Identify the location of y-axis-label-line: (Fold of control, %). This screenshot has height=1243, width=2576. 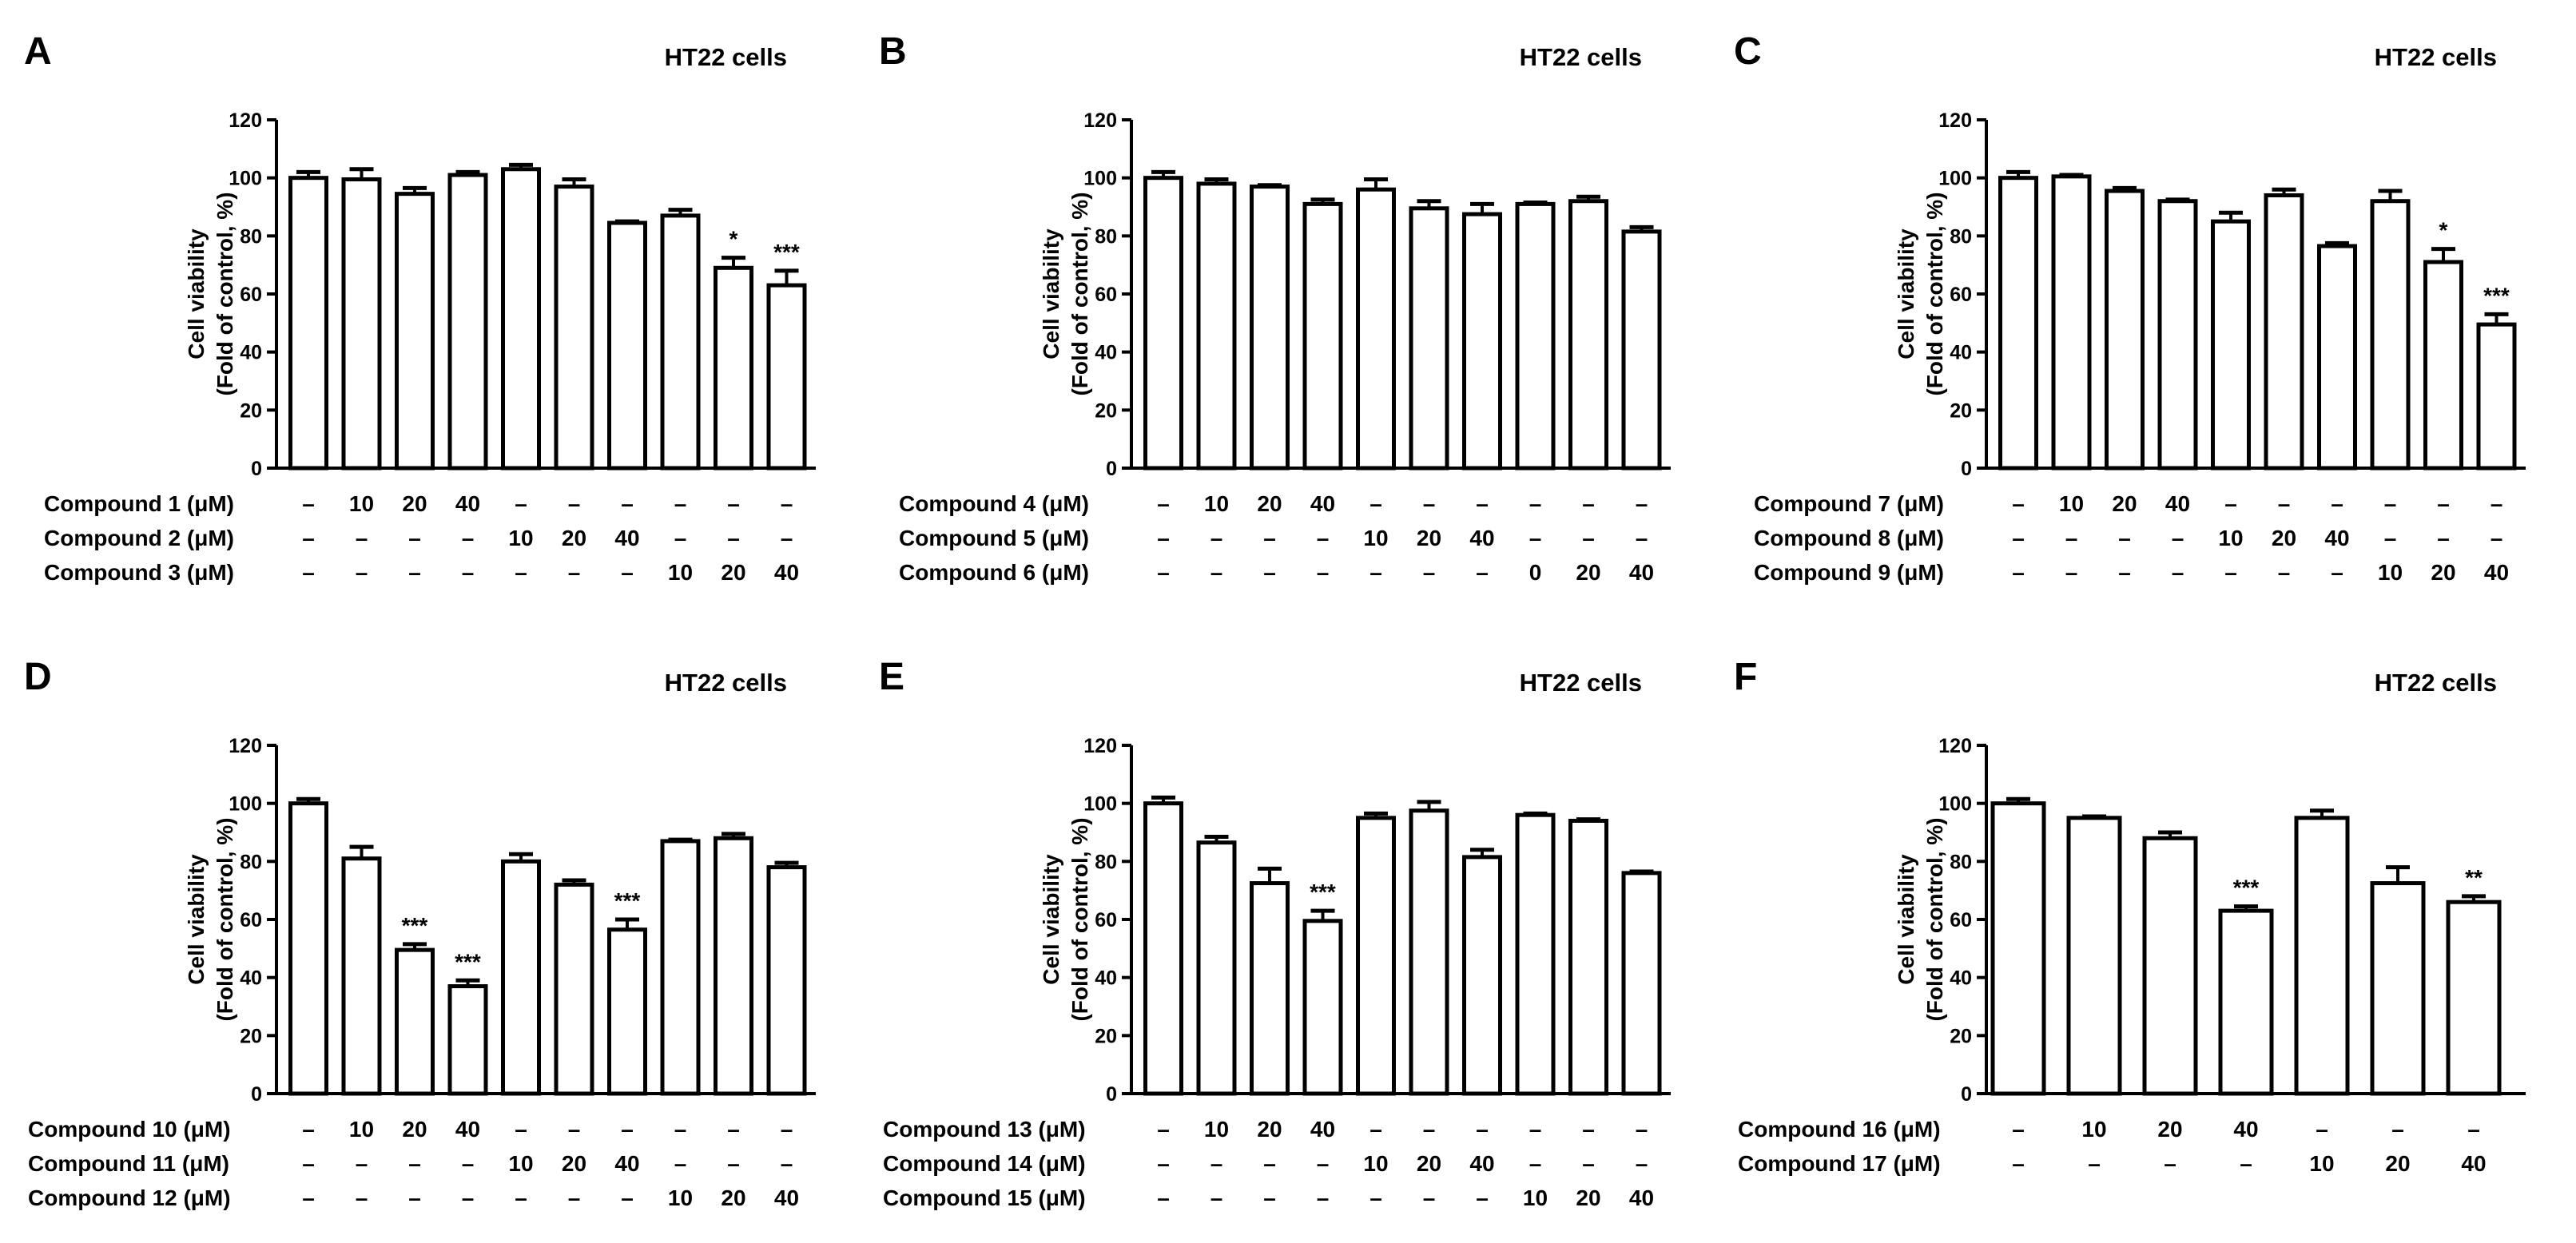
(1079, 293).